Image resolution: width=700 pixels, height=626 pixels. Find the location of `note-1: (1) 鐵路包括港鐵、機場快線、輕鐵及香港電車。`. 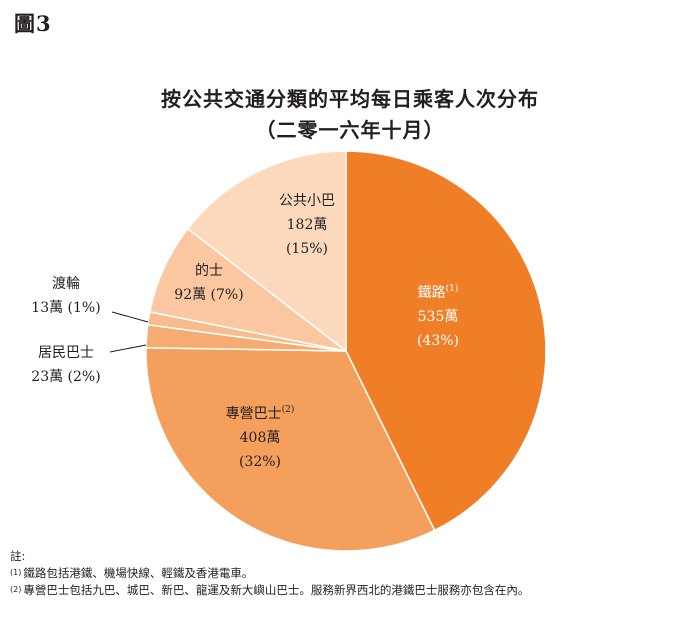

note-1: (1) 鐵路包括港鐵、機場快線、輕鐵及香港電車。 is located at coordinates (269, 573).